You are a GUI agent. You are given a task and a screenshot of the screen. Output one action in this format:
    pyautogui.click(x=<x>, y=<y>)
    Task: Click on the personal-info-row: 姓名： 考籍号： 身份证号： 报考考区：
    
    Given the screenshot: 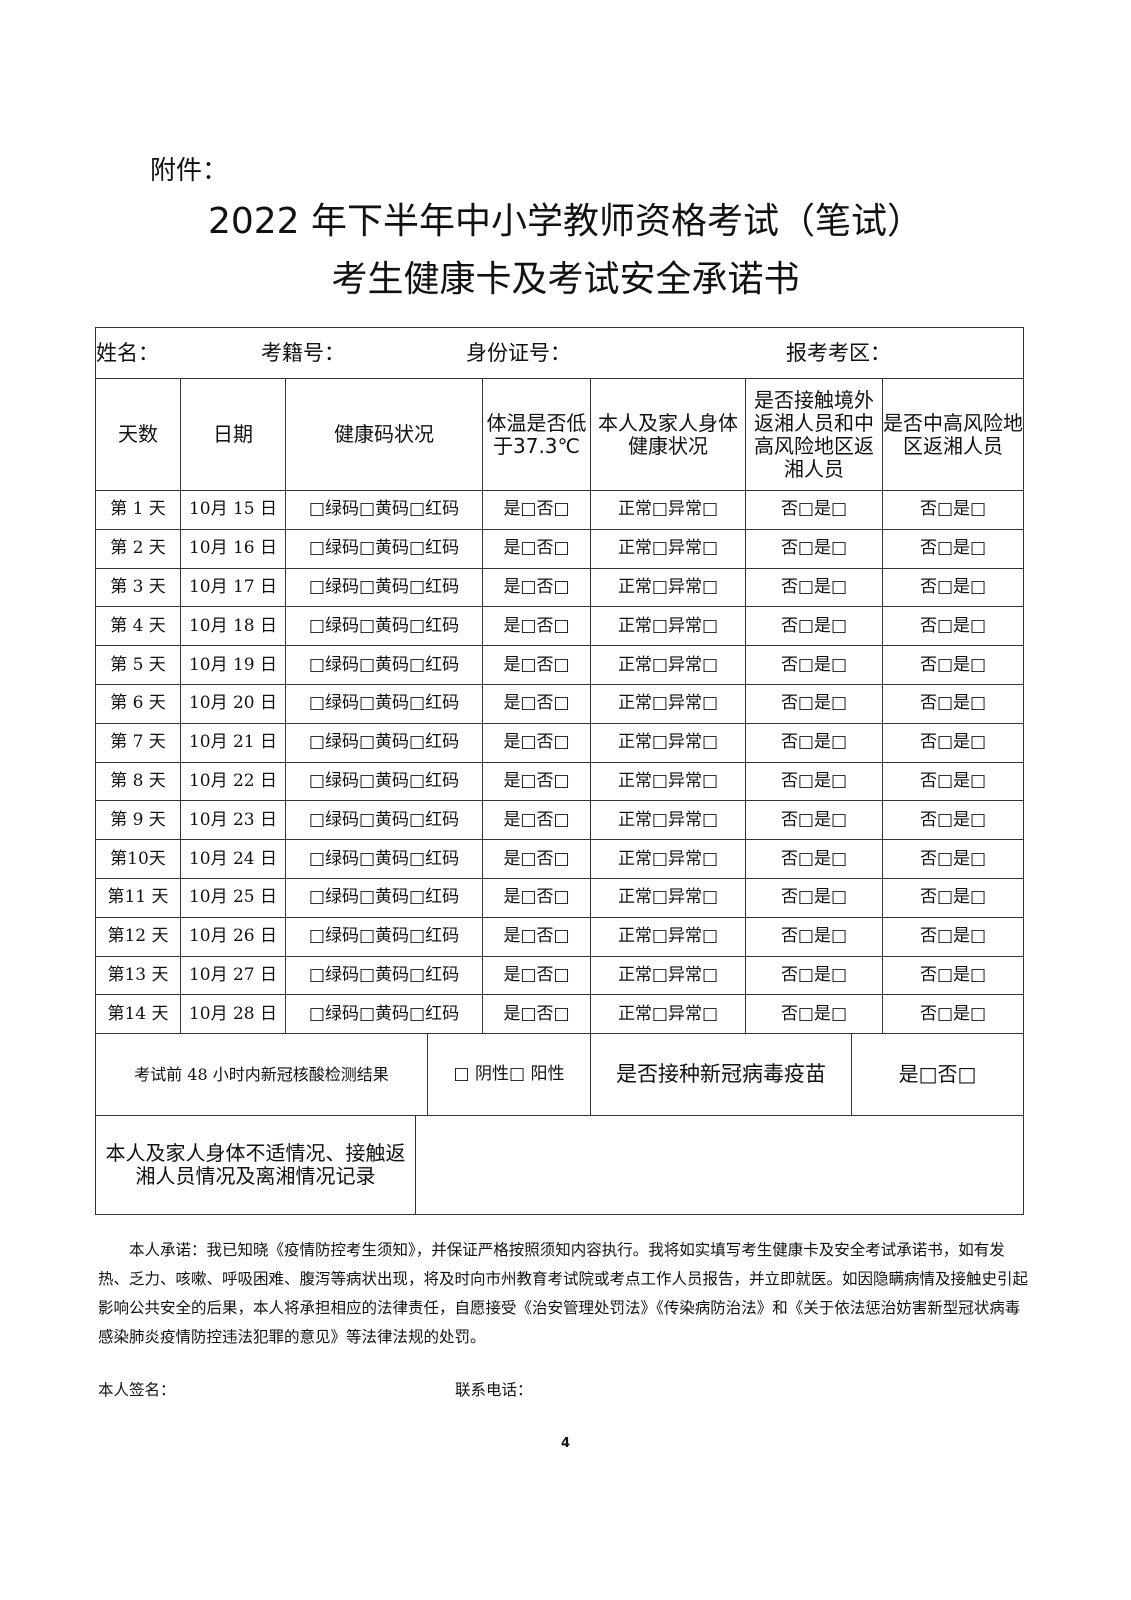 What is the action you would take?
    pyautogui.click(x=559, y=353)
    